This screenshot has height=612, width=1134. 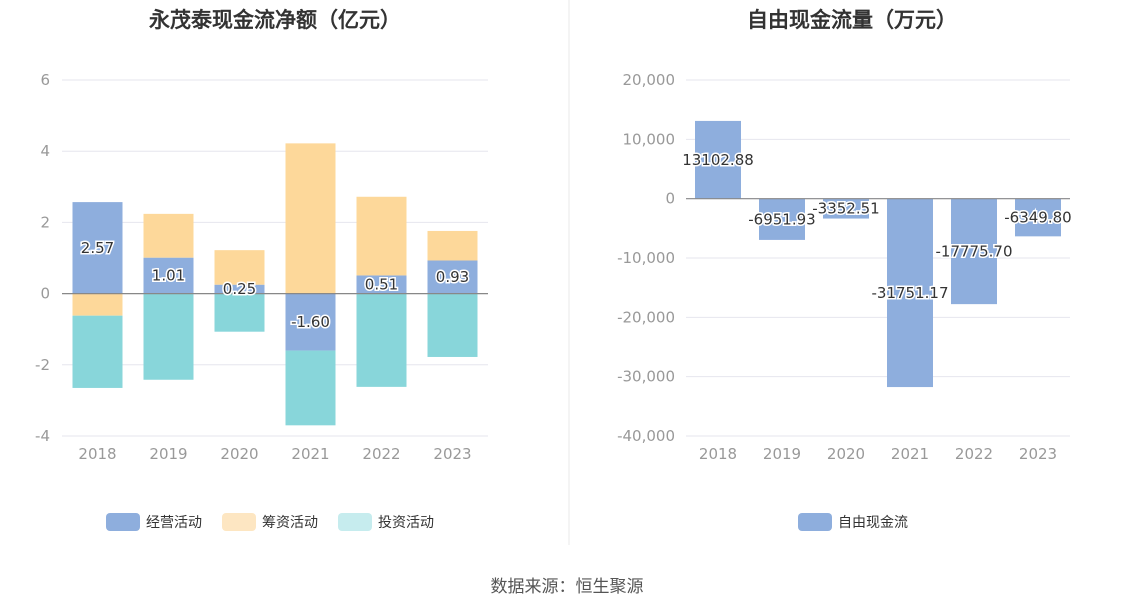 I want to click on left-legend-label: 投资活动, so click(x=406, y=523).